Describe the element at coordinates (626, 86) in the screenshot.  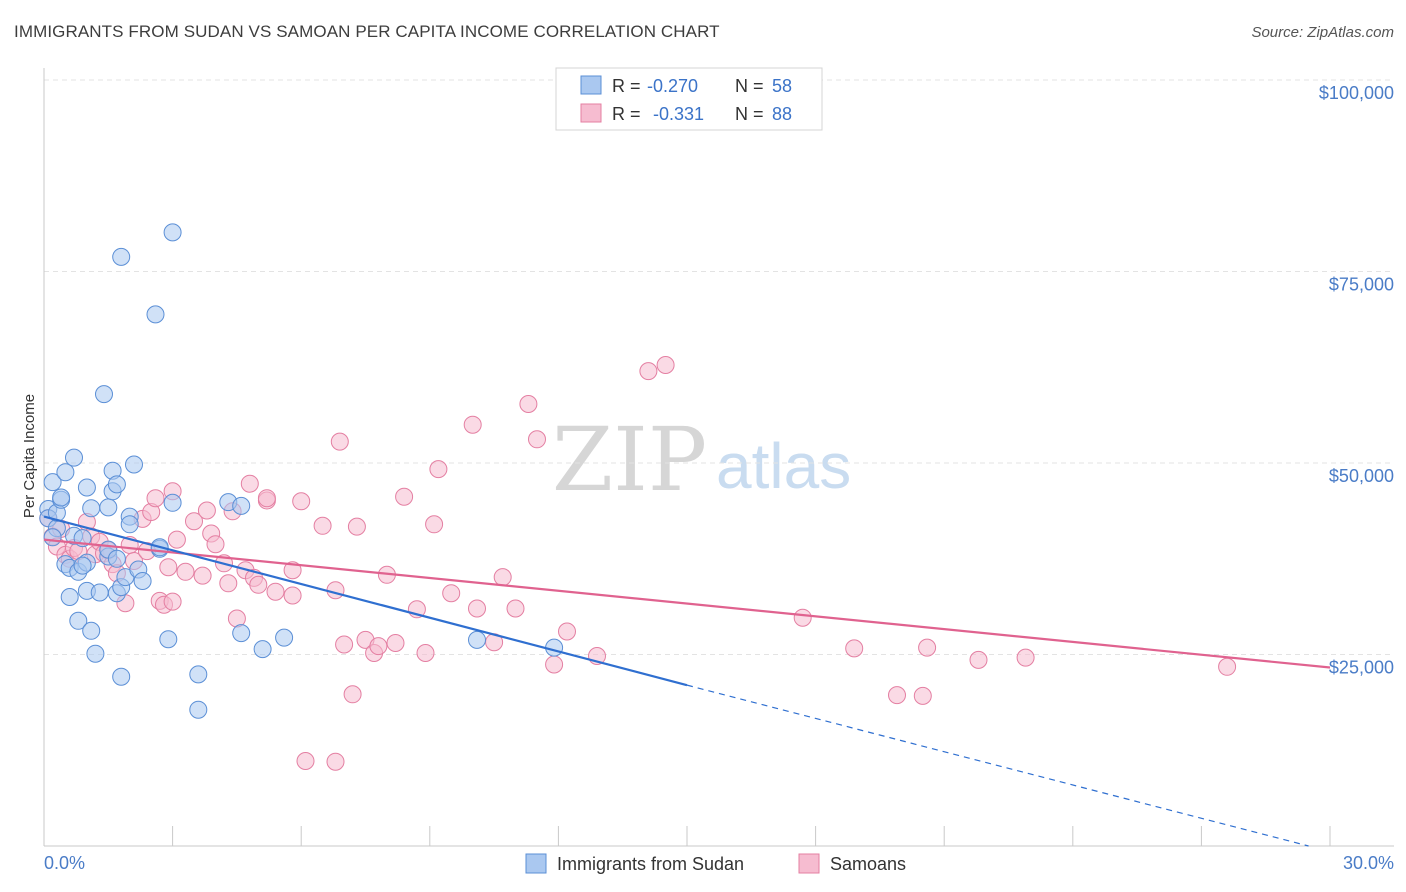
I see `legend-r-label-sudan: R =` at that location.